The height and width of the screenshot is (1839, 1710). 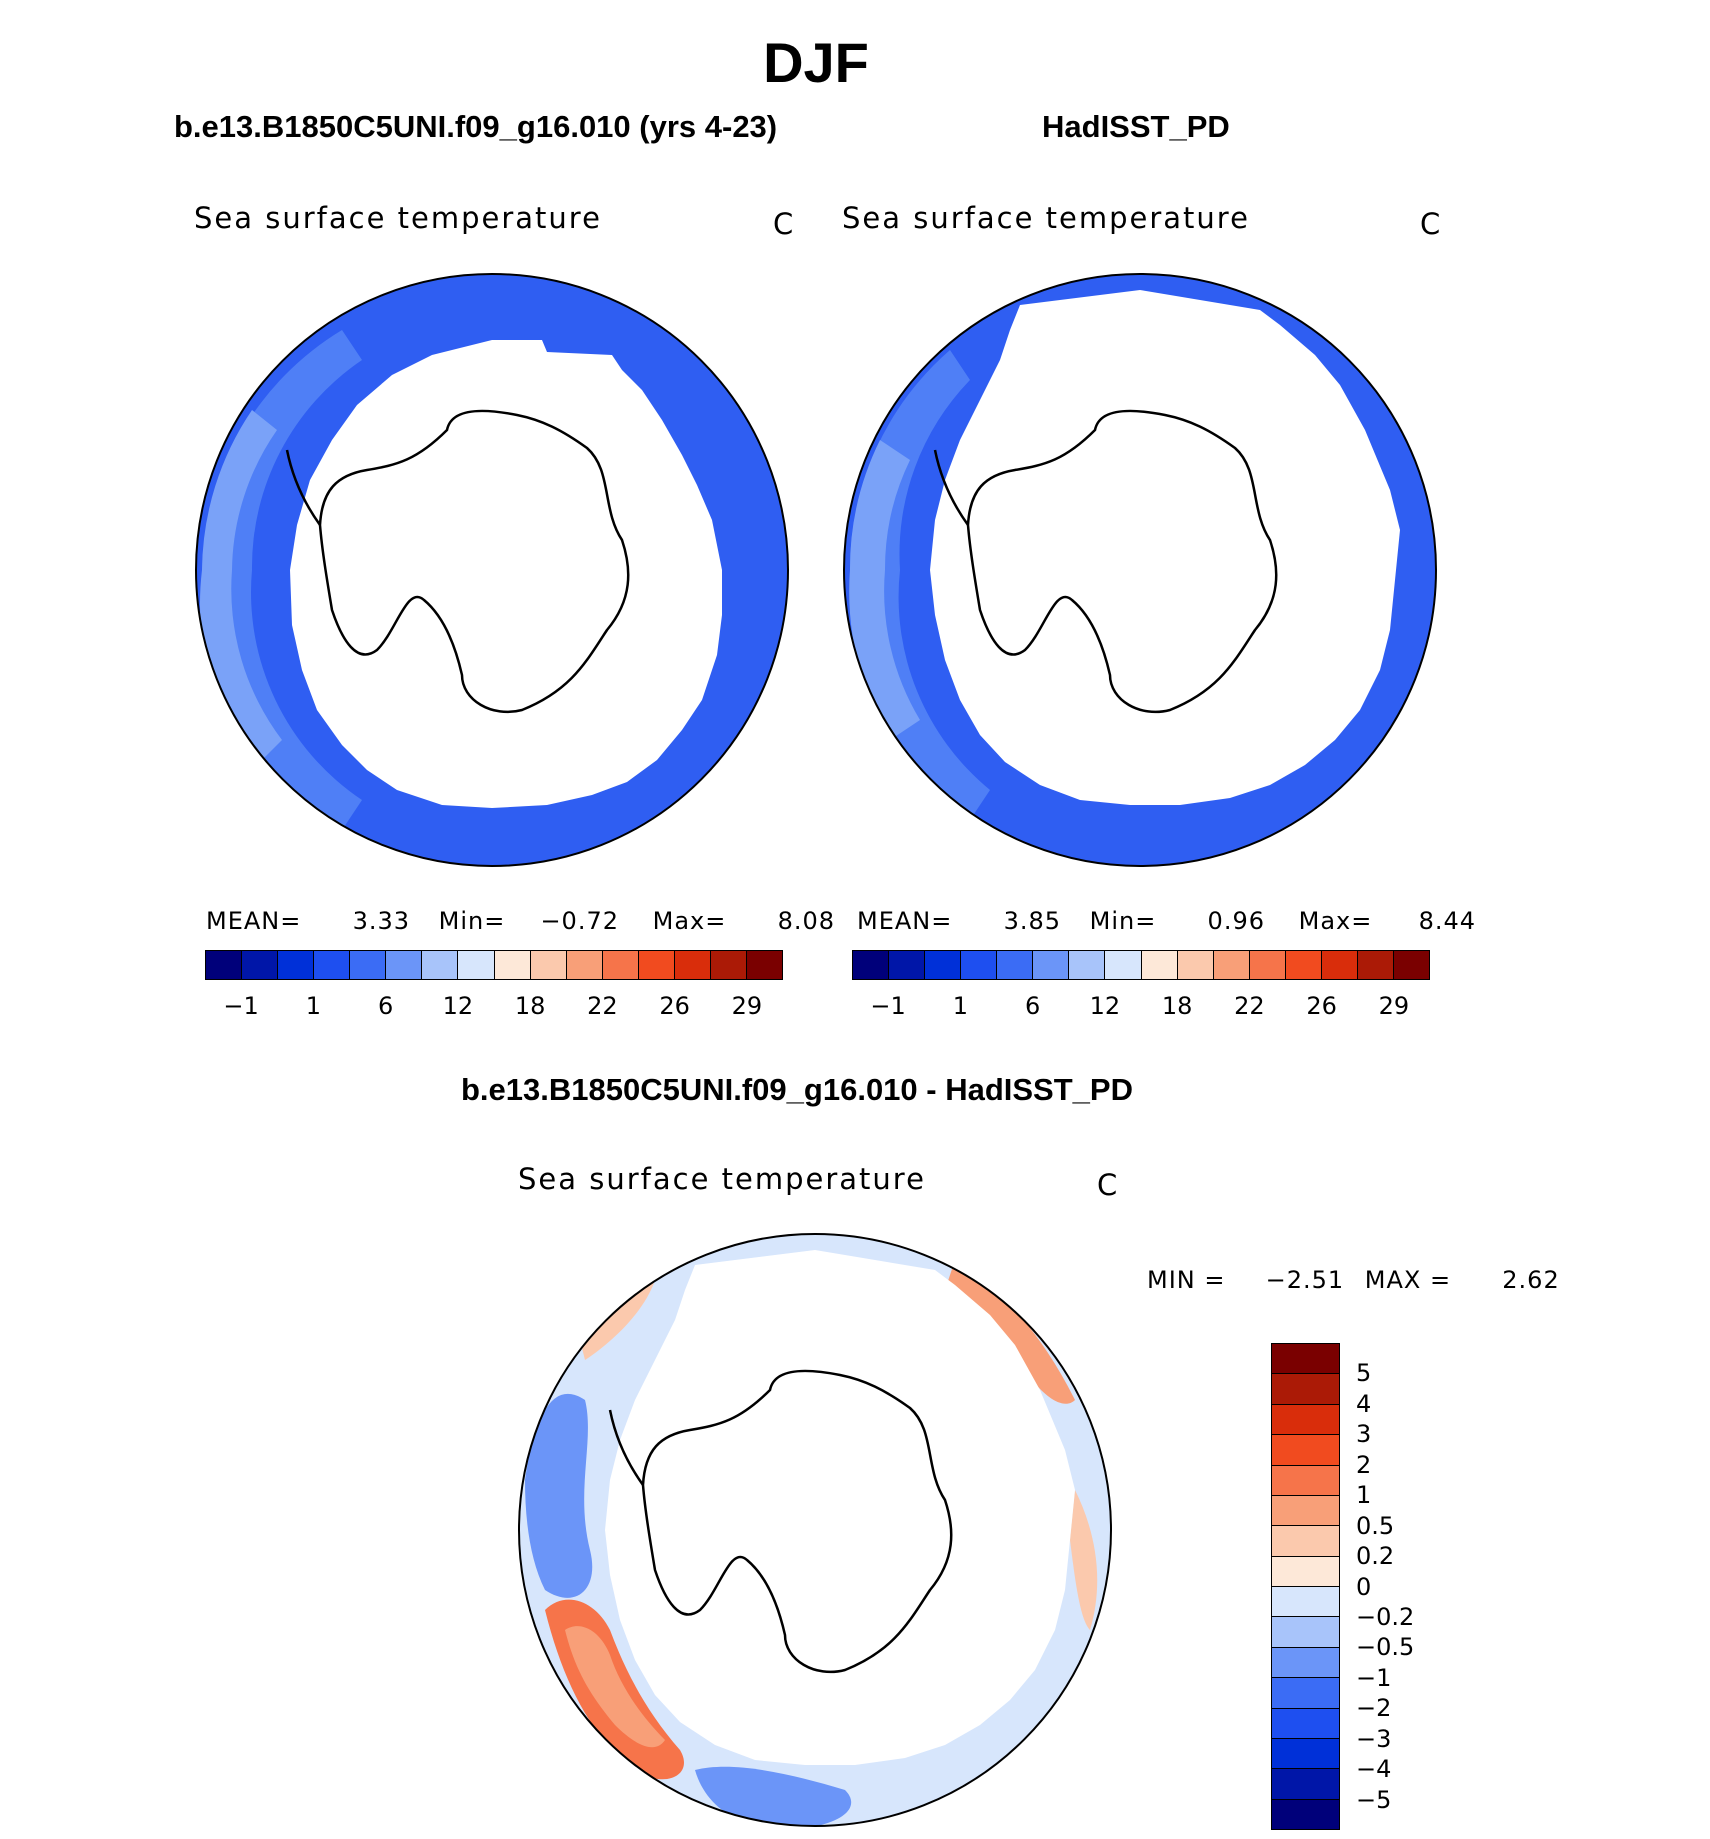 What do you see at coordinates (1364, 1434) in the screenshot?
I see `panel-3-colorbar-tick-label: 3` at bounding box center [1364, 1434].